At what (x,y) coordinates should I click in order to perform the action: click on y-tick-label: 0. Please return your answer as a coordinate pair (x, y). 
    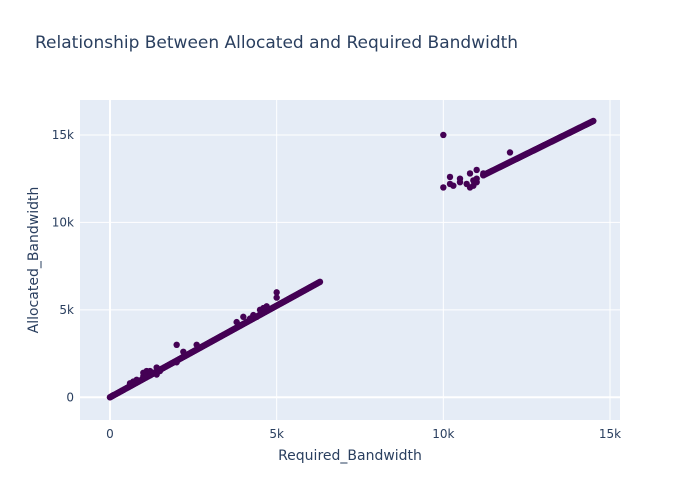
    Looking at the image, I should click on (70, 397).